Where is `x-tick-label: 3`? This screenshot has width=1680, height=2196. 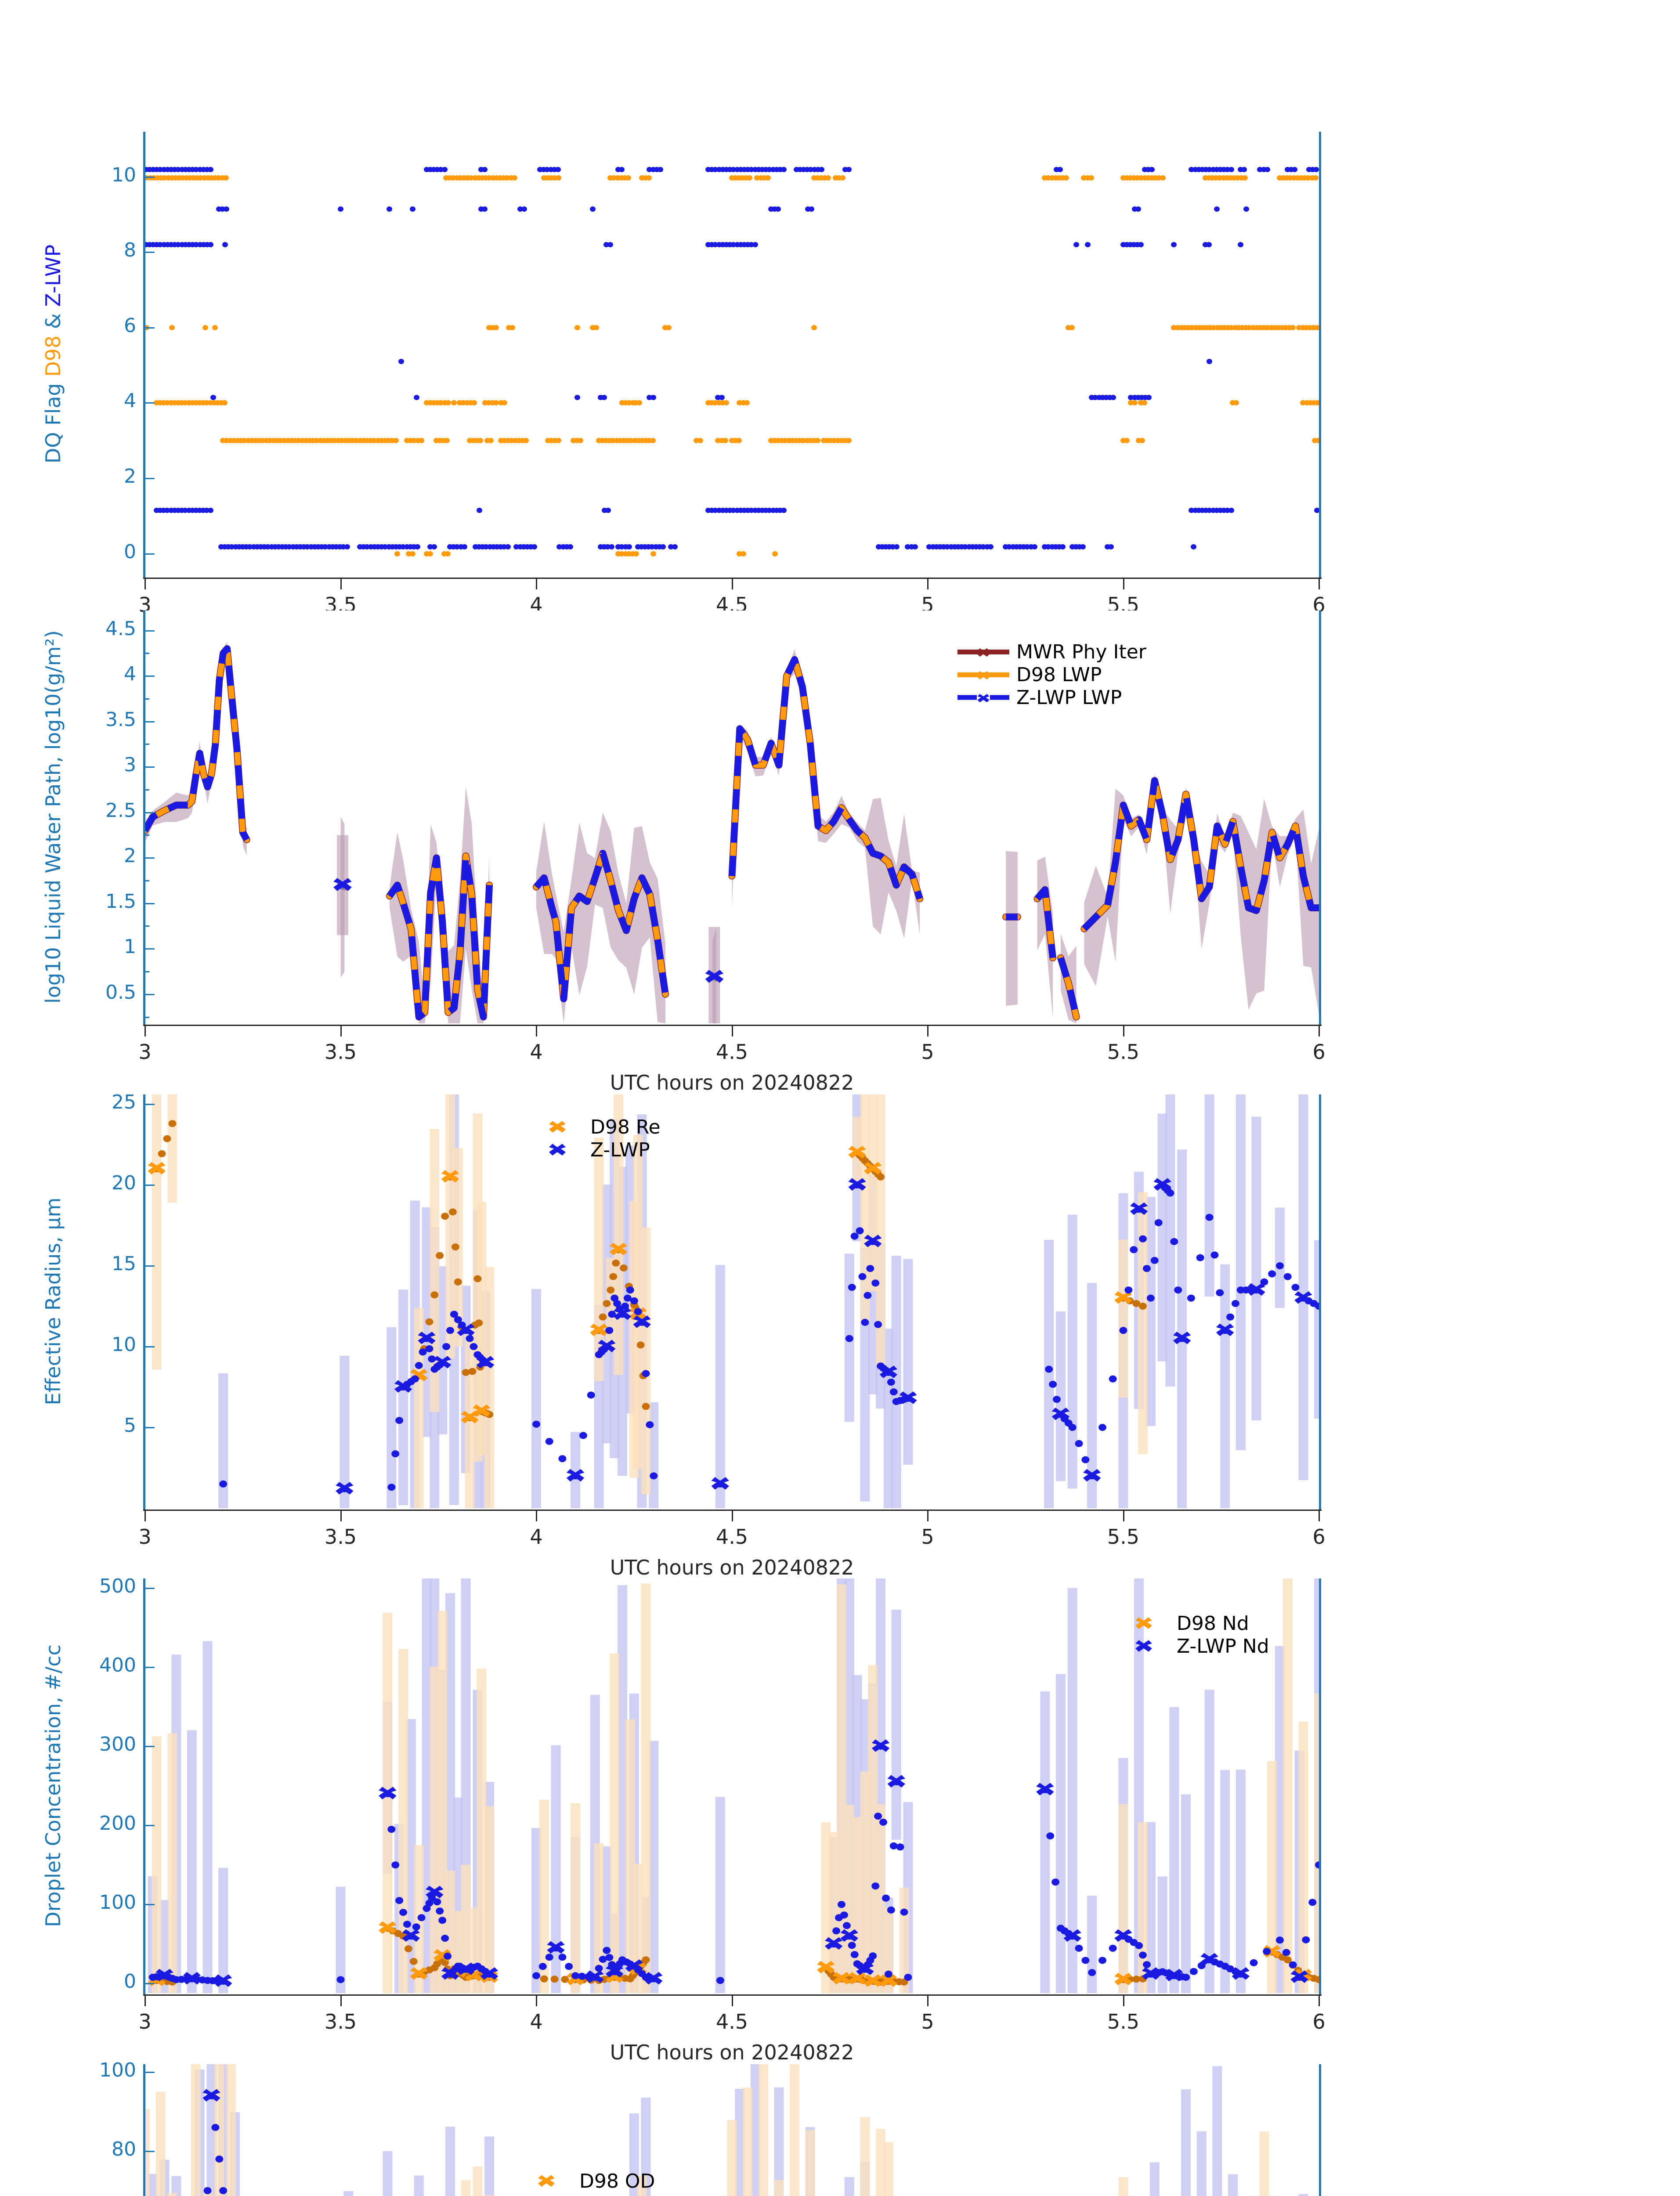
x-tick-label: 3 is located at coordinates (145, 1052).